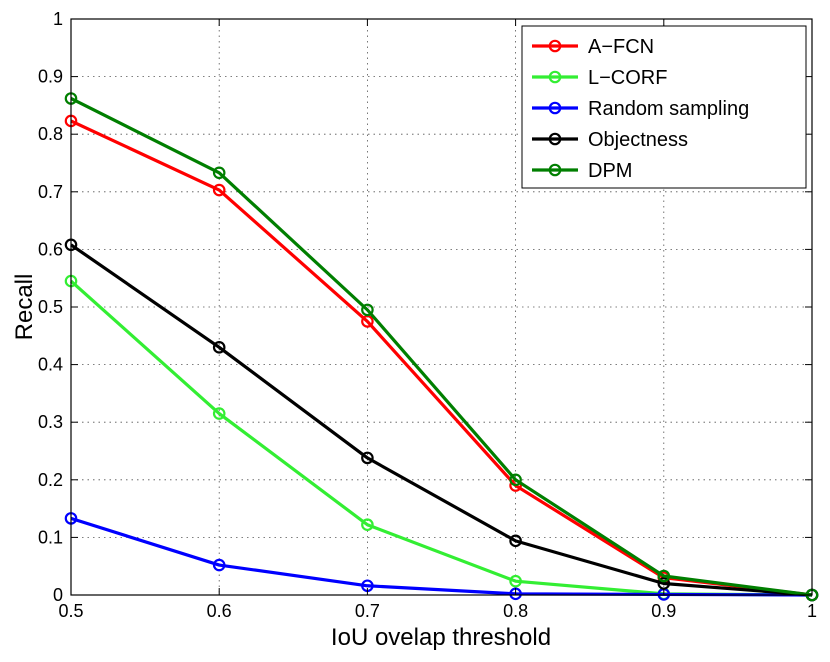  Describe the element at coordinates (50, 537) in the screenshot. I see `y-tick-label: 0.1` at that location.